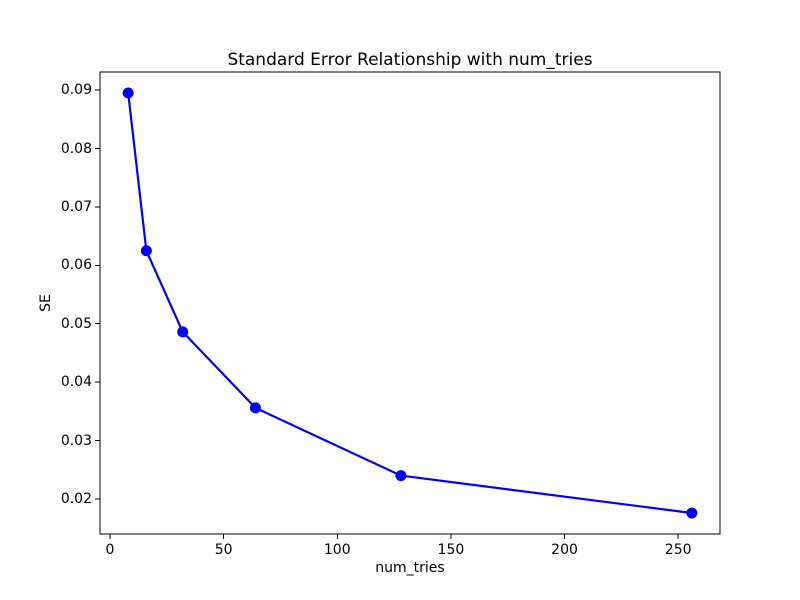 The width and height of the screenshot is (800, 600). I want to click on x-tick-label: 250, so click(678, 550).